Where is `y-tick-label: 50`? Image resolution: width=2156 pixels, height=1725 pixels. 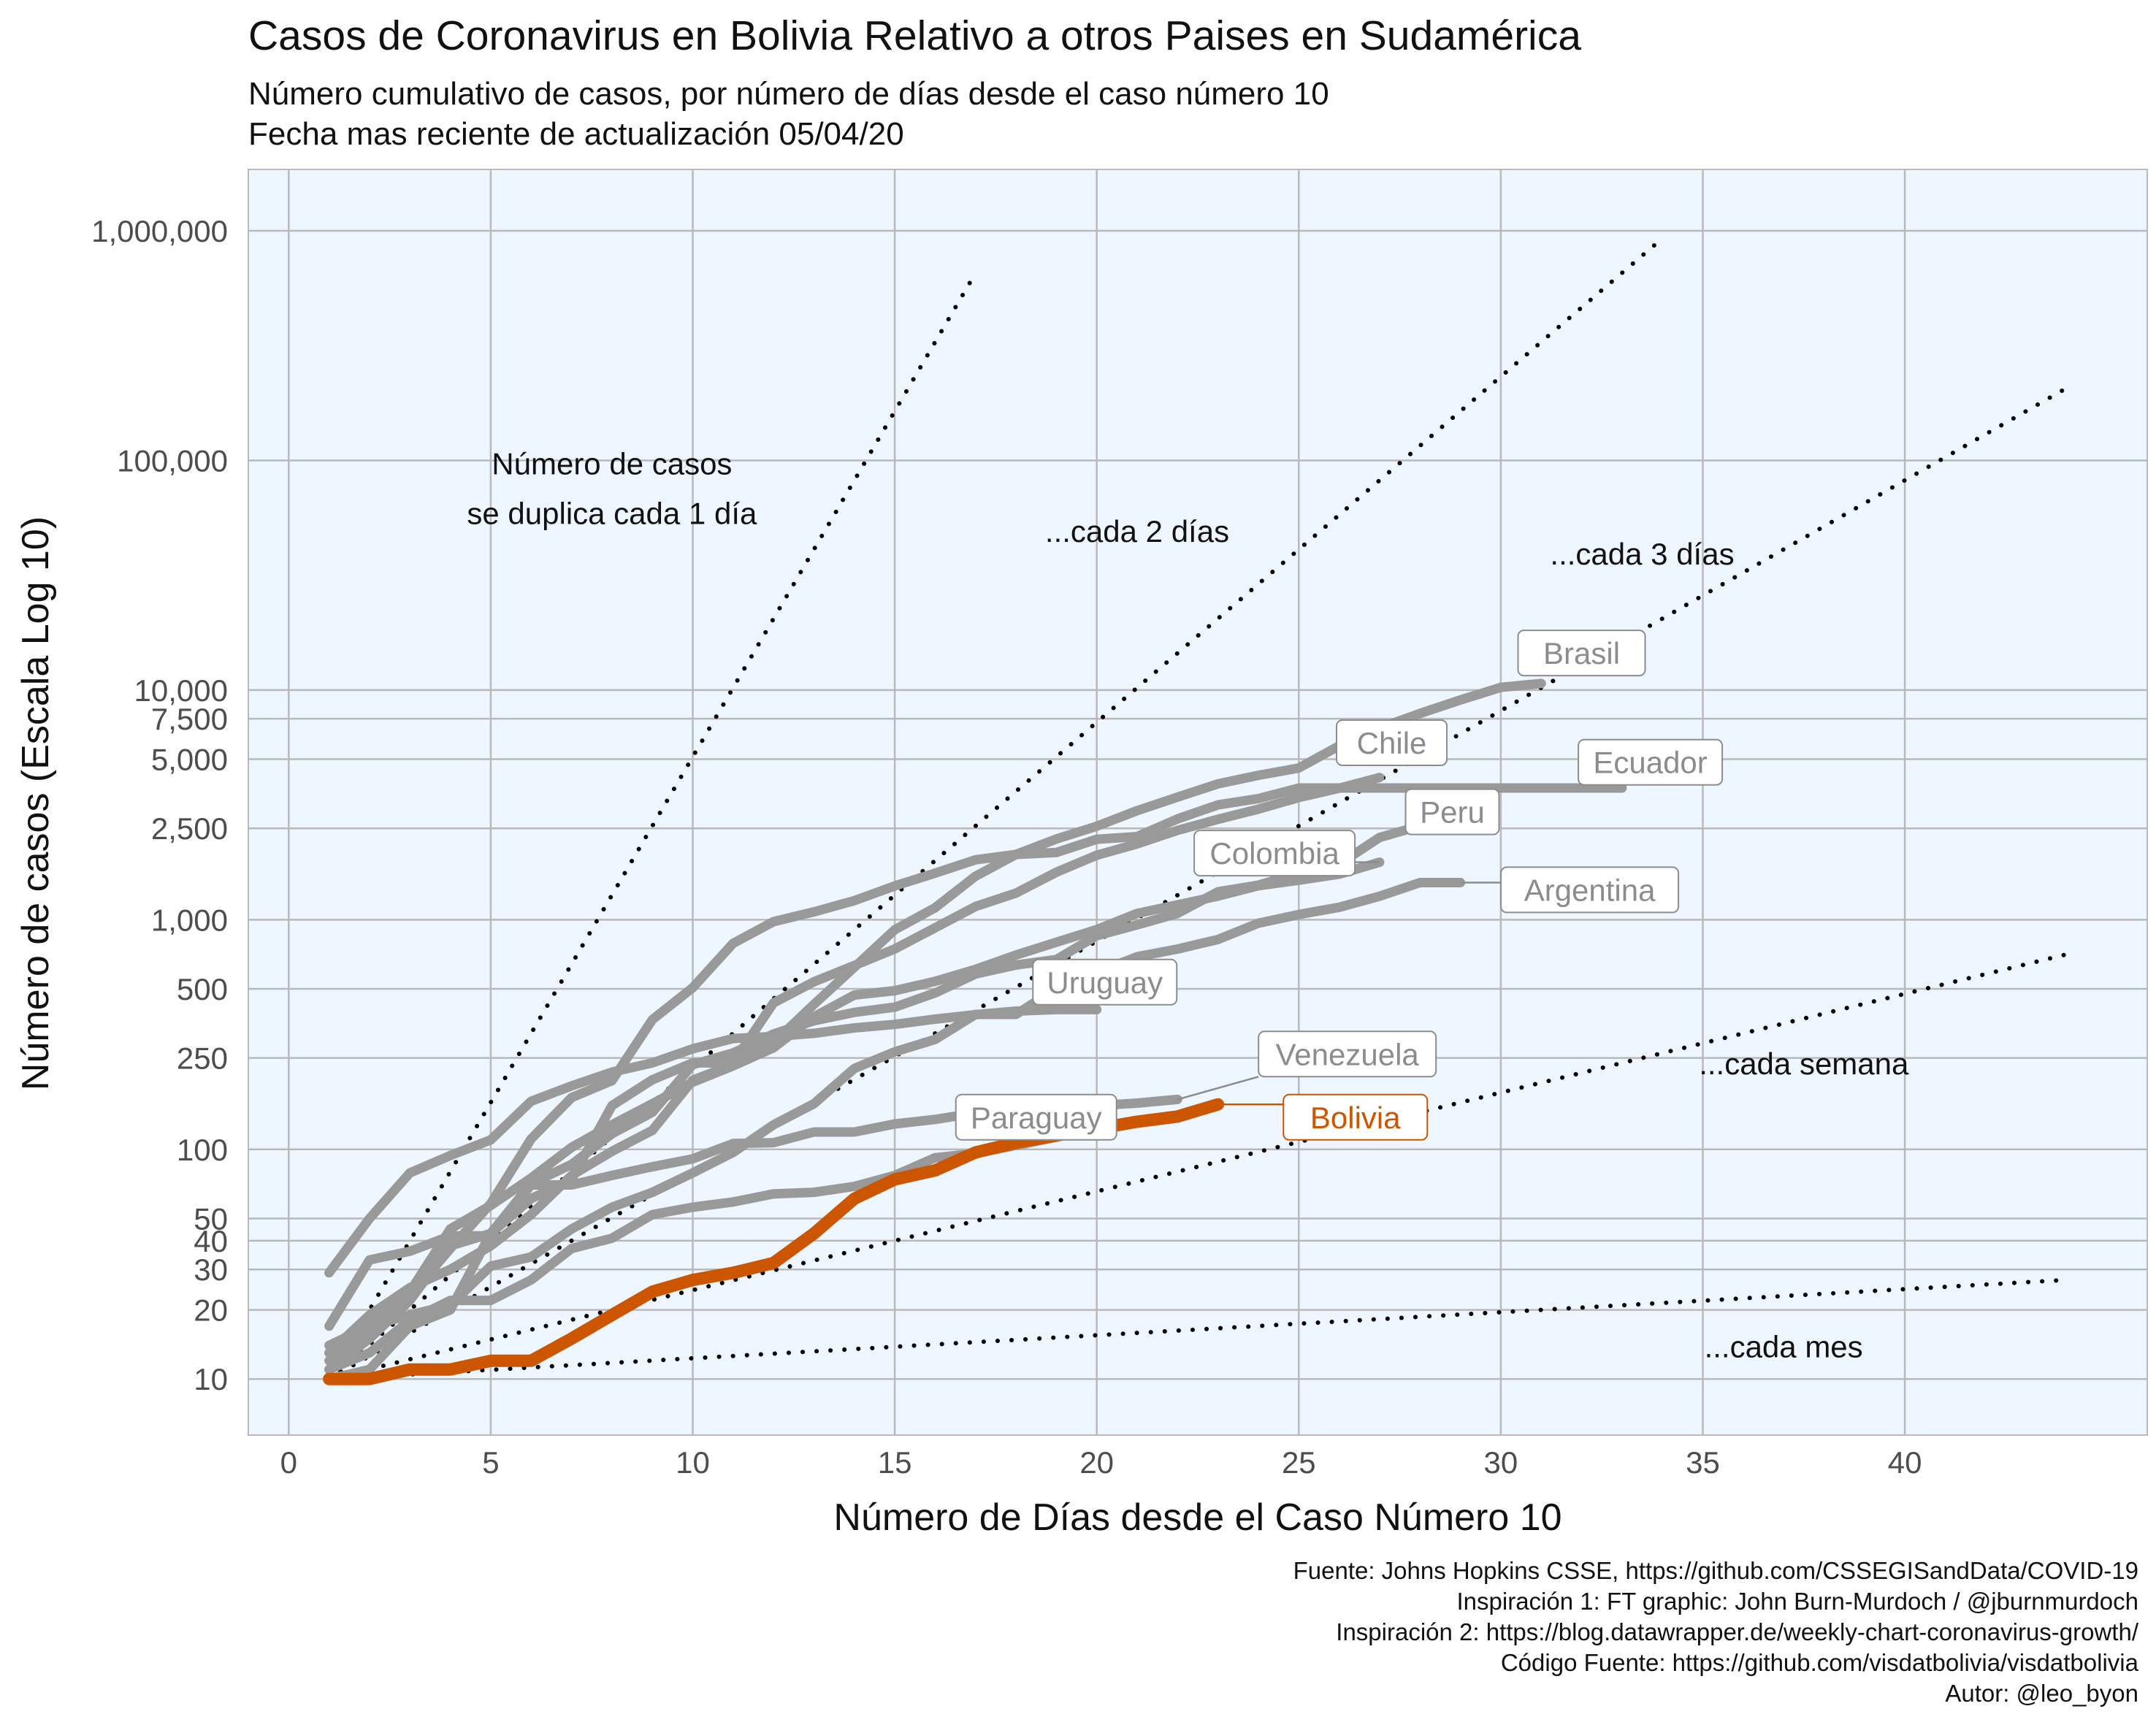 y-tick-label: 50 is located at coordinates (211, 1218).